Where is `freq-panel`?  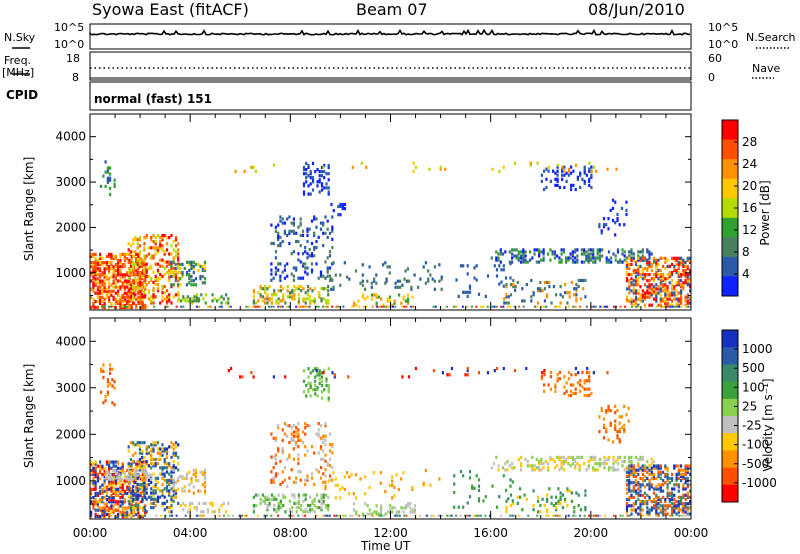 freq-panel is located at coordinates (390, 66).